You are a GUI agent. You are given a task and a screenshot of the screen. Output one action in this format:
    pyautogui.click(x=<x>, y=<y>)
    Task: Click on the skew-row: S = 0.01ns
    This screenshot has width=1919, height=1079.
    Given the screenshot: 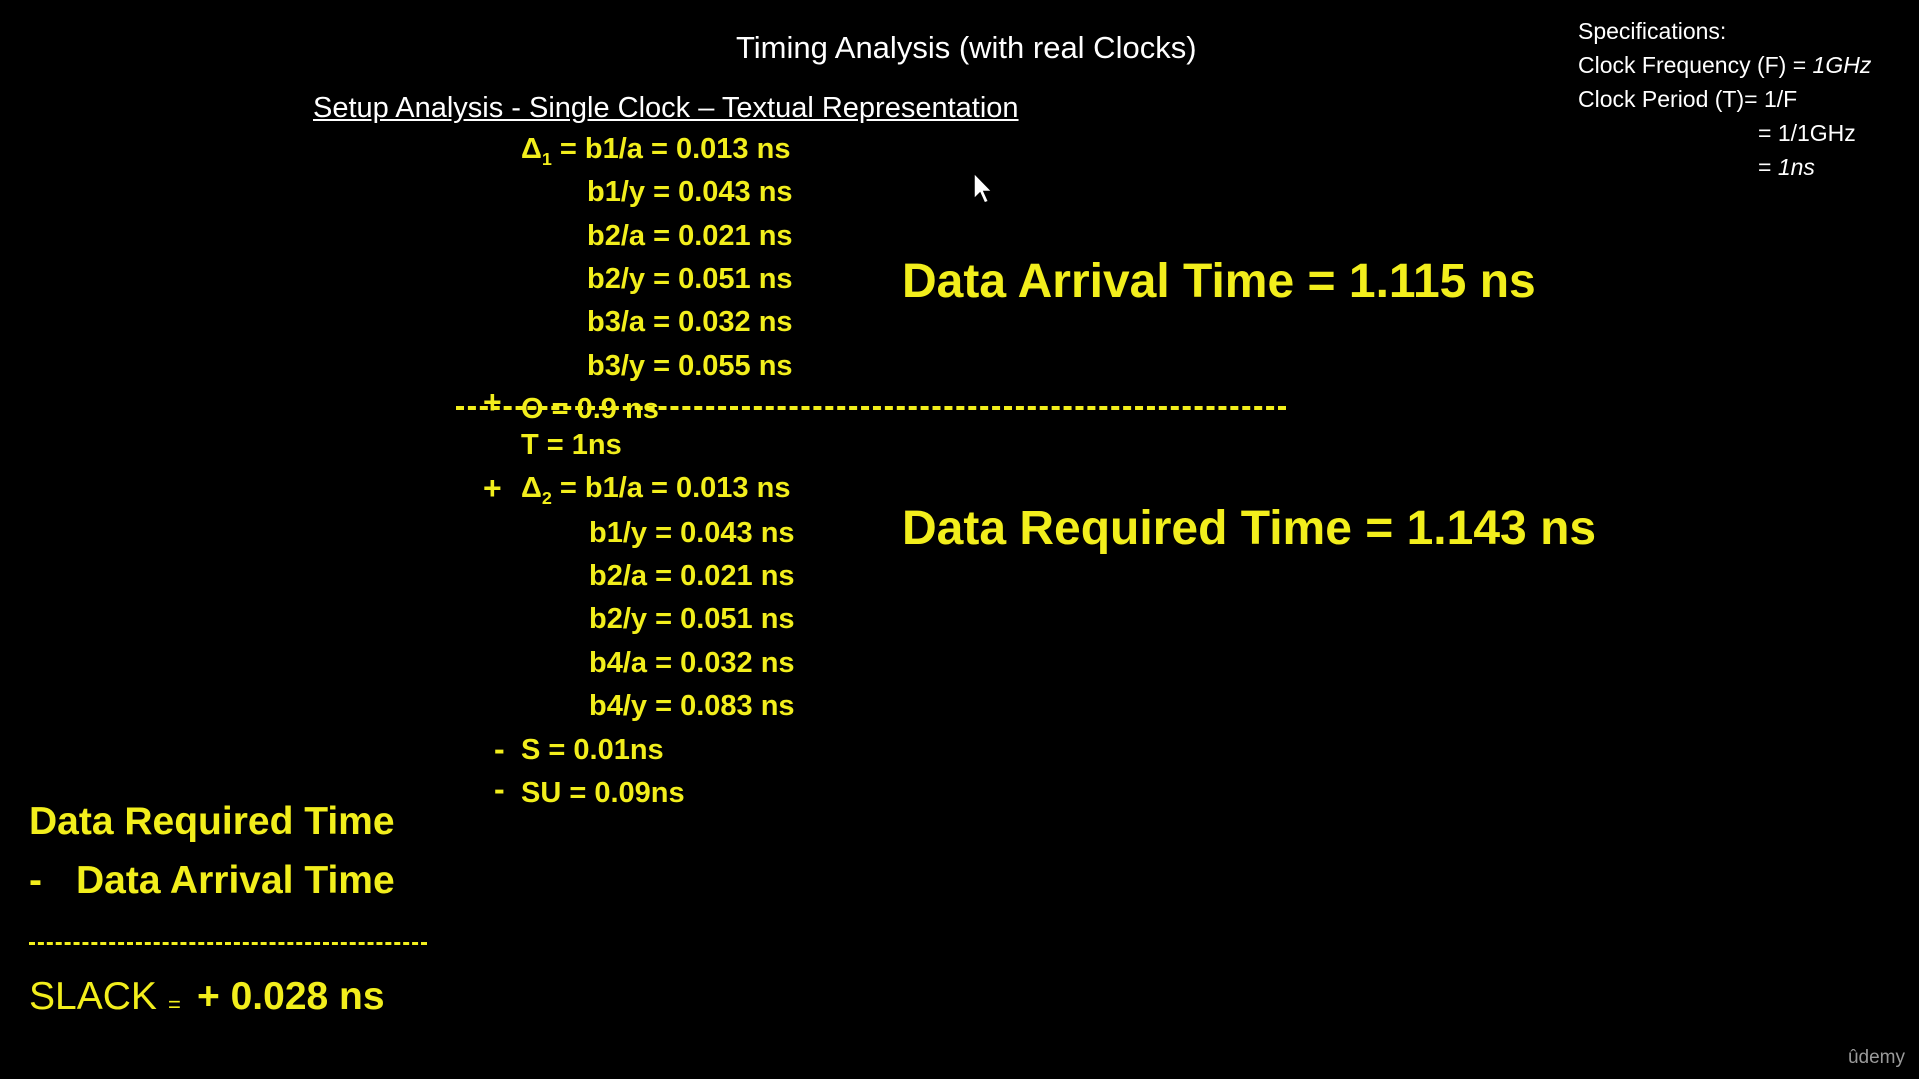 What is the action you would take?
    pyautogui.click(x=592, y=750)
    